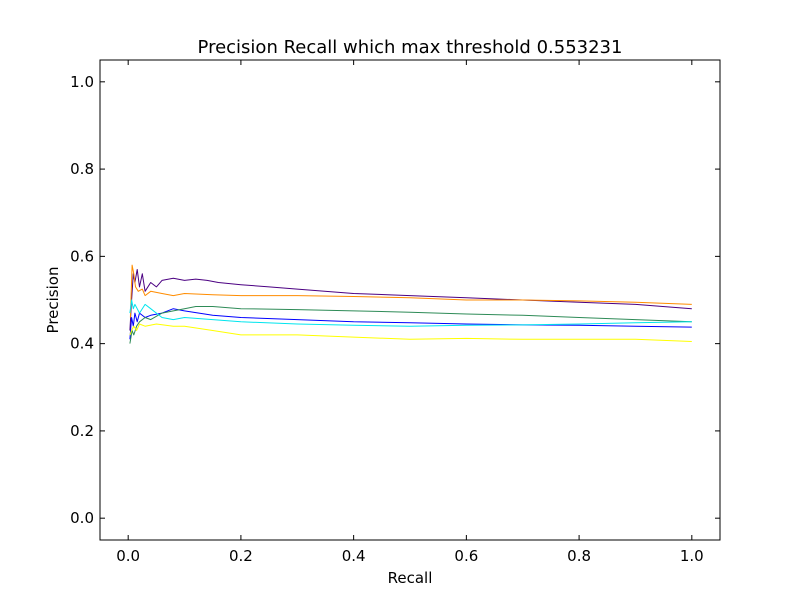 The image size is (800, 600). What do you see at coordinates (466, 556) in the screenshot?
I see `x-tick-label: 0.6` at bounding box center [466, 556].